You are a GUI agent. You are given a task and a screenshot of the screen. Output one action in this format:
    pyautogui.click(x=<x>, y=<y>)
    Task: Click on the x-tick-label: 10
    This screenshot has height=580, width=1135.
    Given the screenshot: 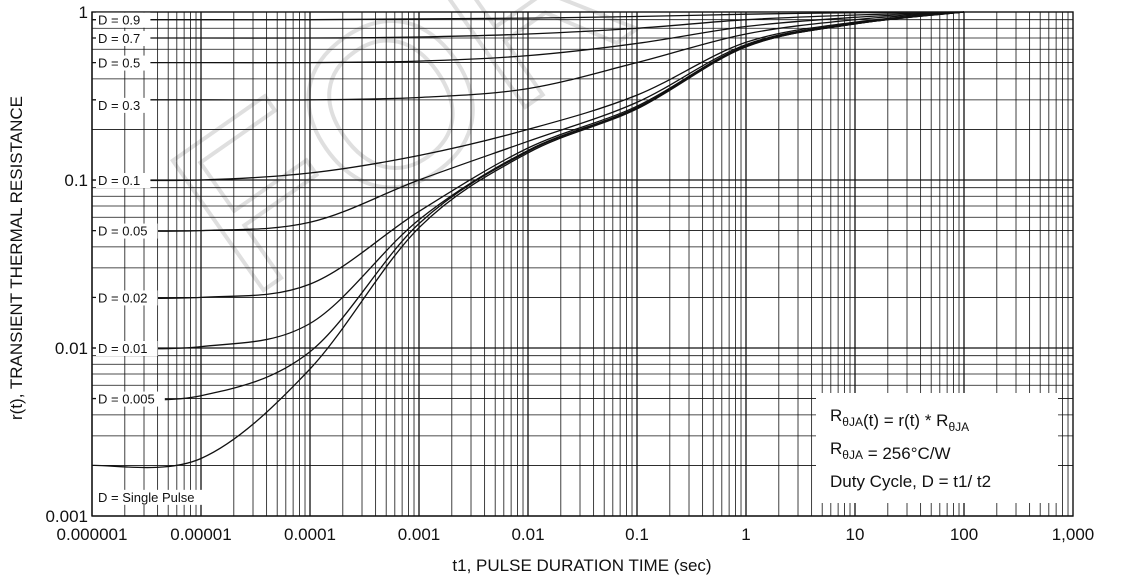 What is the action you would take?
    pyautogui.click(x=855, y=534)
    